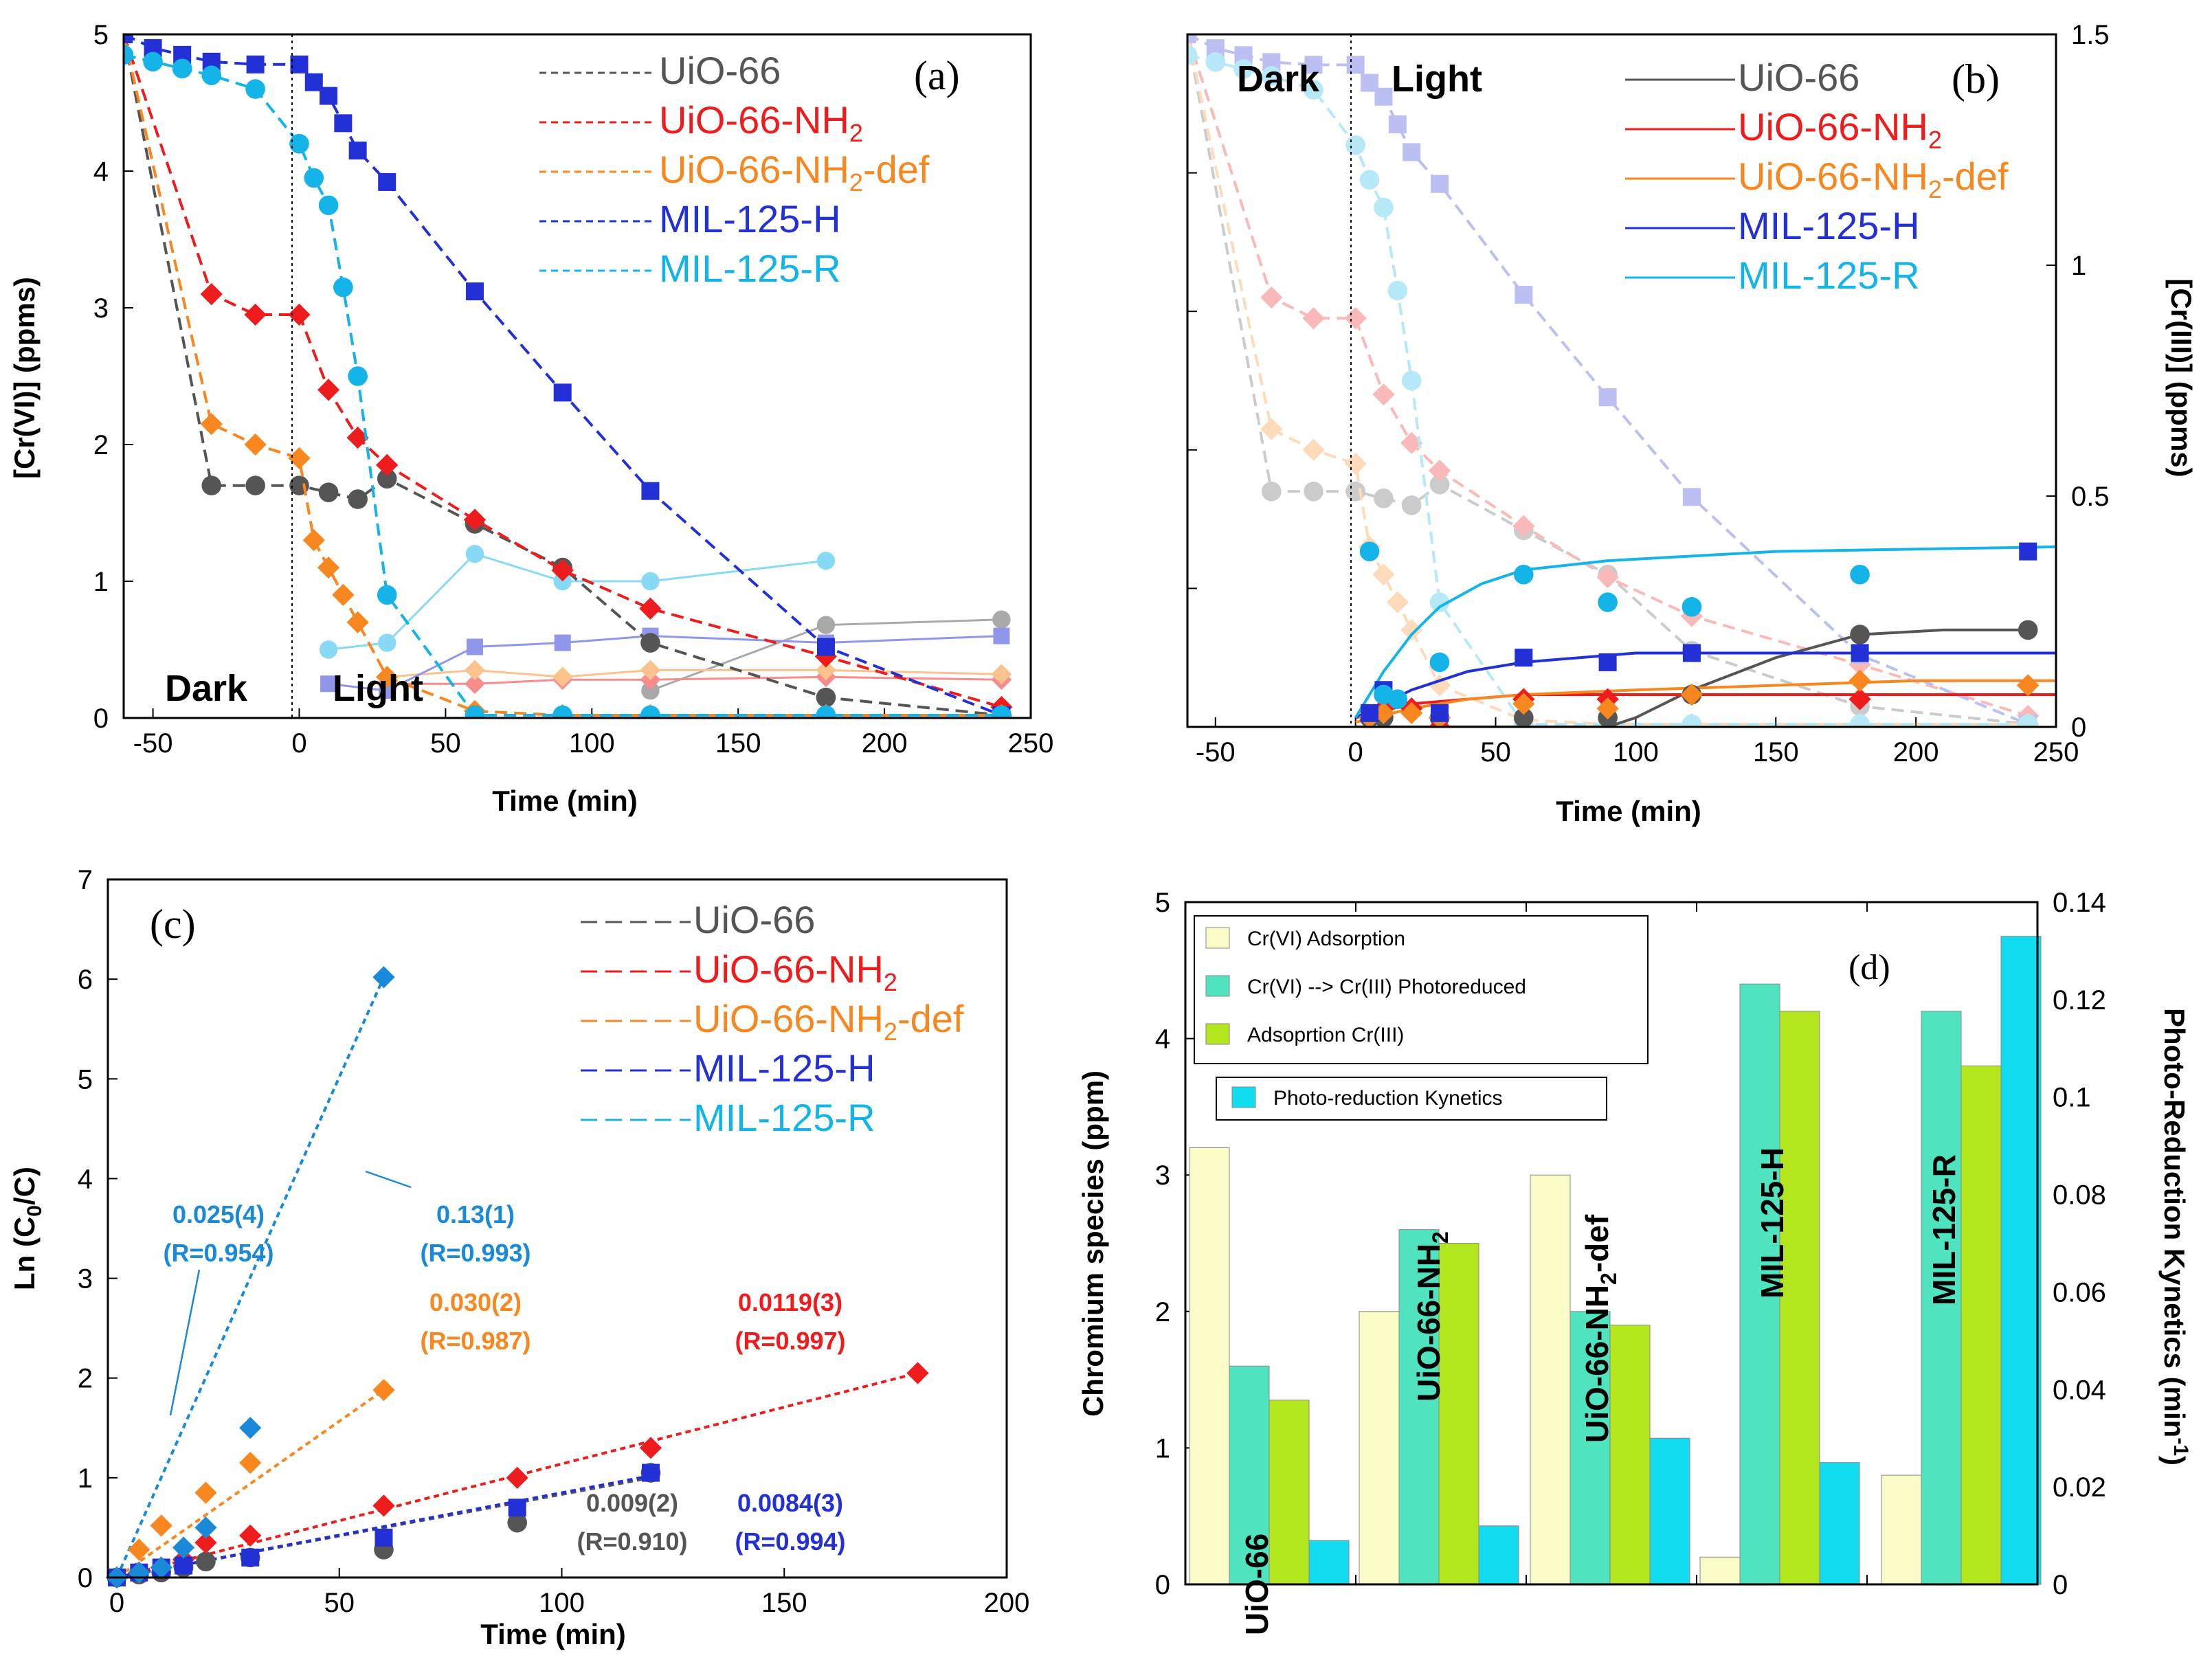 This screenshot has height=1662, width=2212. Describe the element at coordinates (1093, 1243) in the screenshot. I see `panel-d-y-axis-label: Chromium species (ppm)` at that location.